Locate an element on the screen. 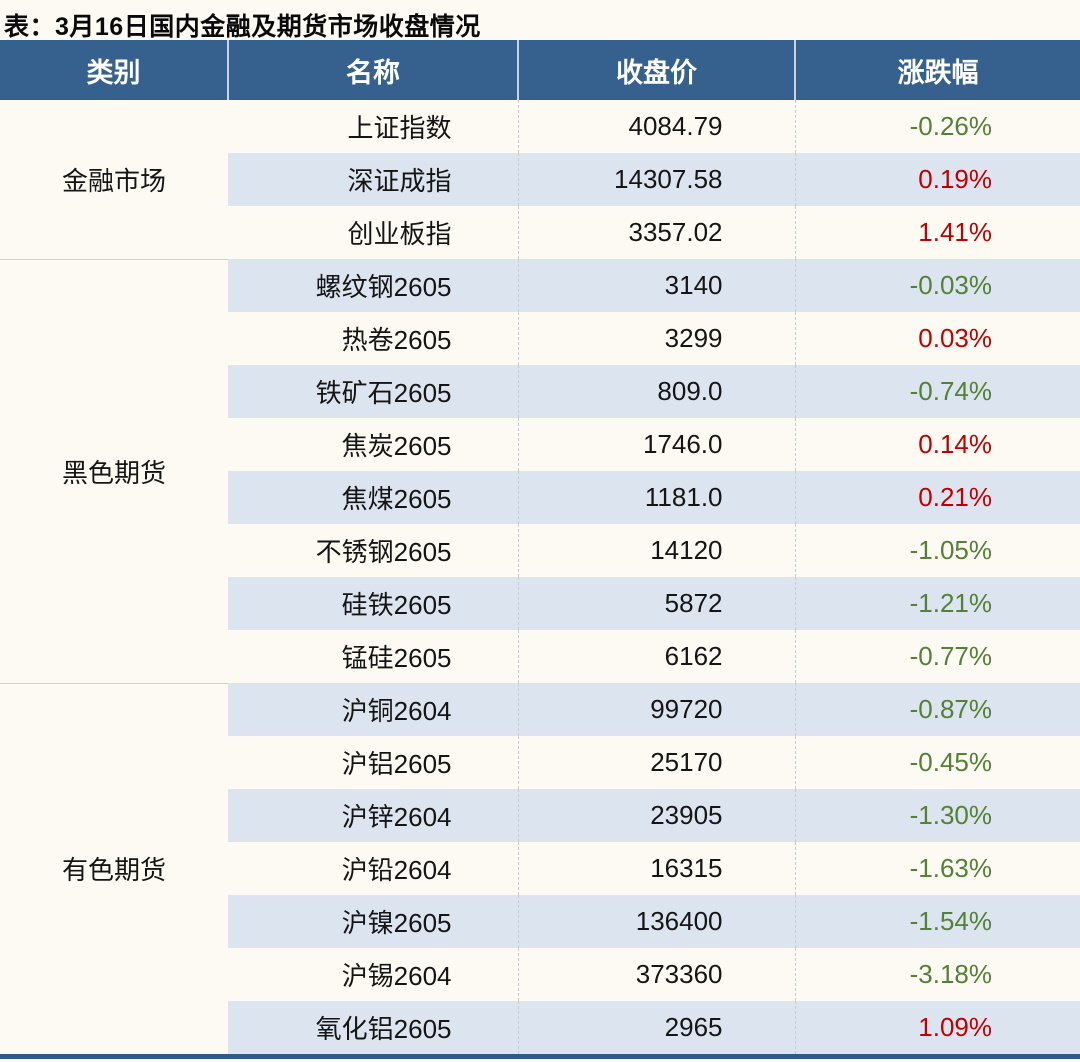 Image resolution: width=1080 pixels, height=1062 pixels. table-row: 硅铁2605 5872 -1.21% is located at coordinates (540, 603).